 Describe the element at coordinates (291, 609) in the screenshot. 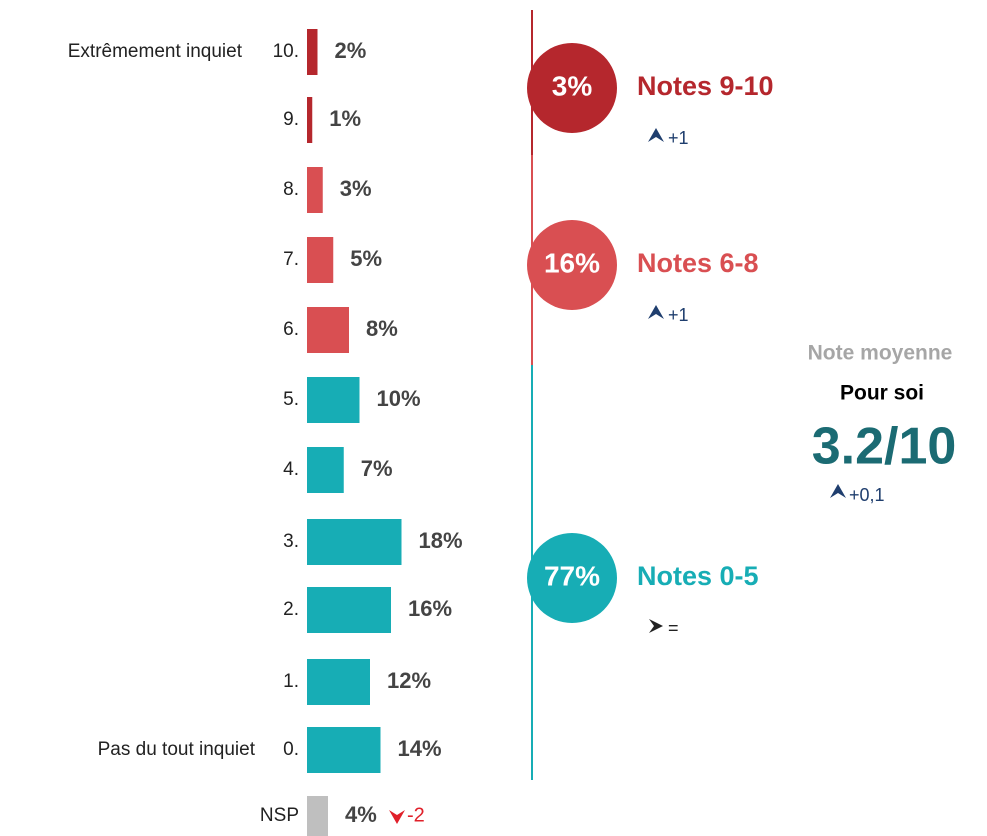

I see `category-label: 2.` at that location.